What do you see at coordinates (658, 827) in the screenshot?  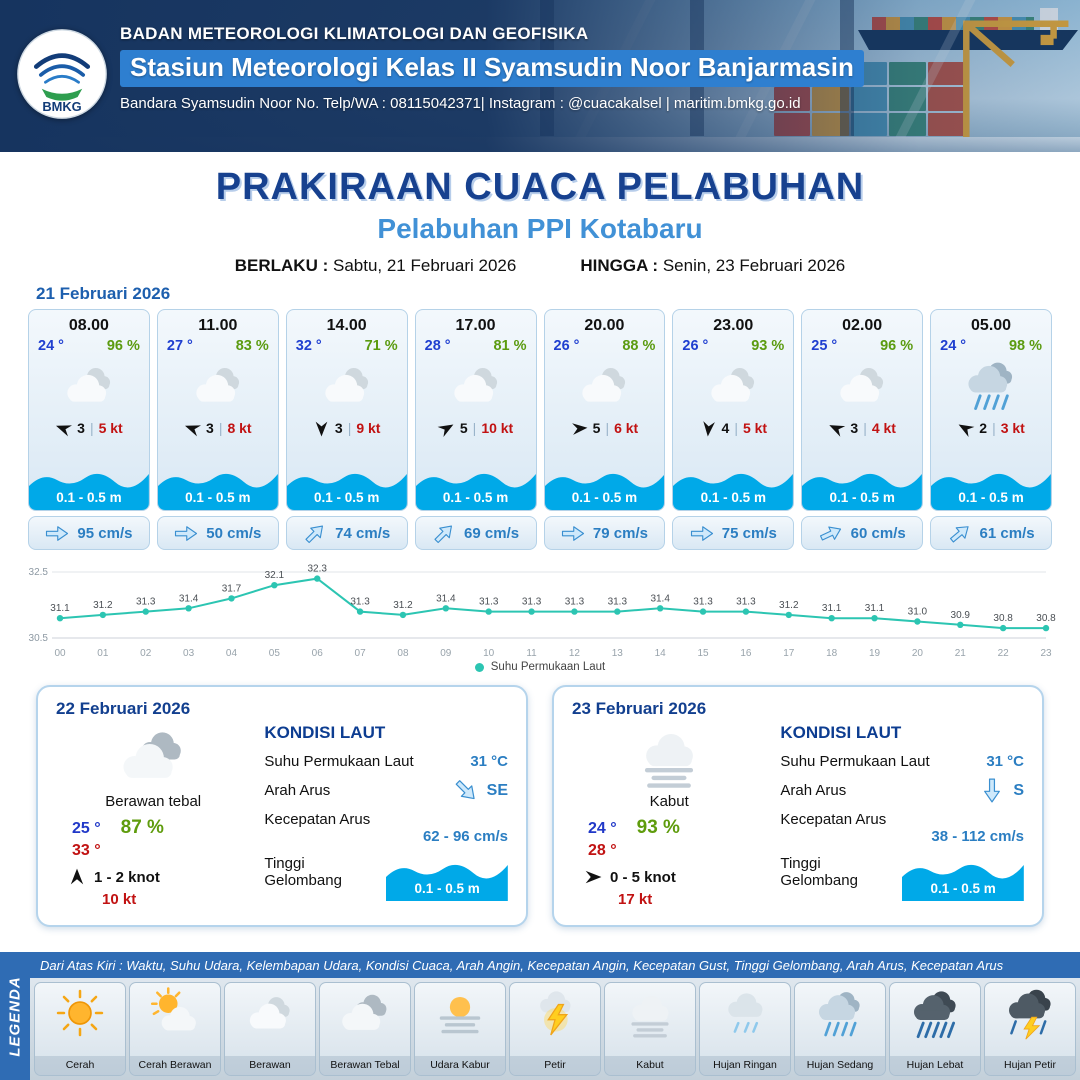 I see `humidity: 93 %` at bounding box center [658, 827].